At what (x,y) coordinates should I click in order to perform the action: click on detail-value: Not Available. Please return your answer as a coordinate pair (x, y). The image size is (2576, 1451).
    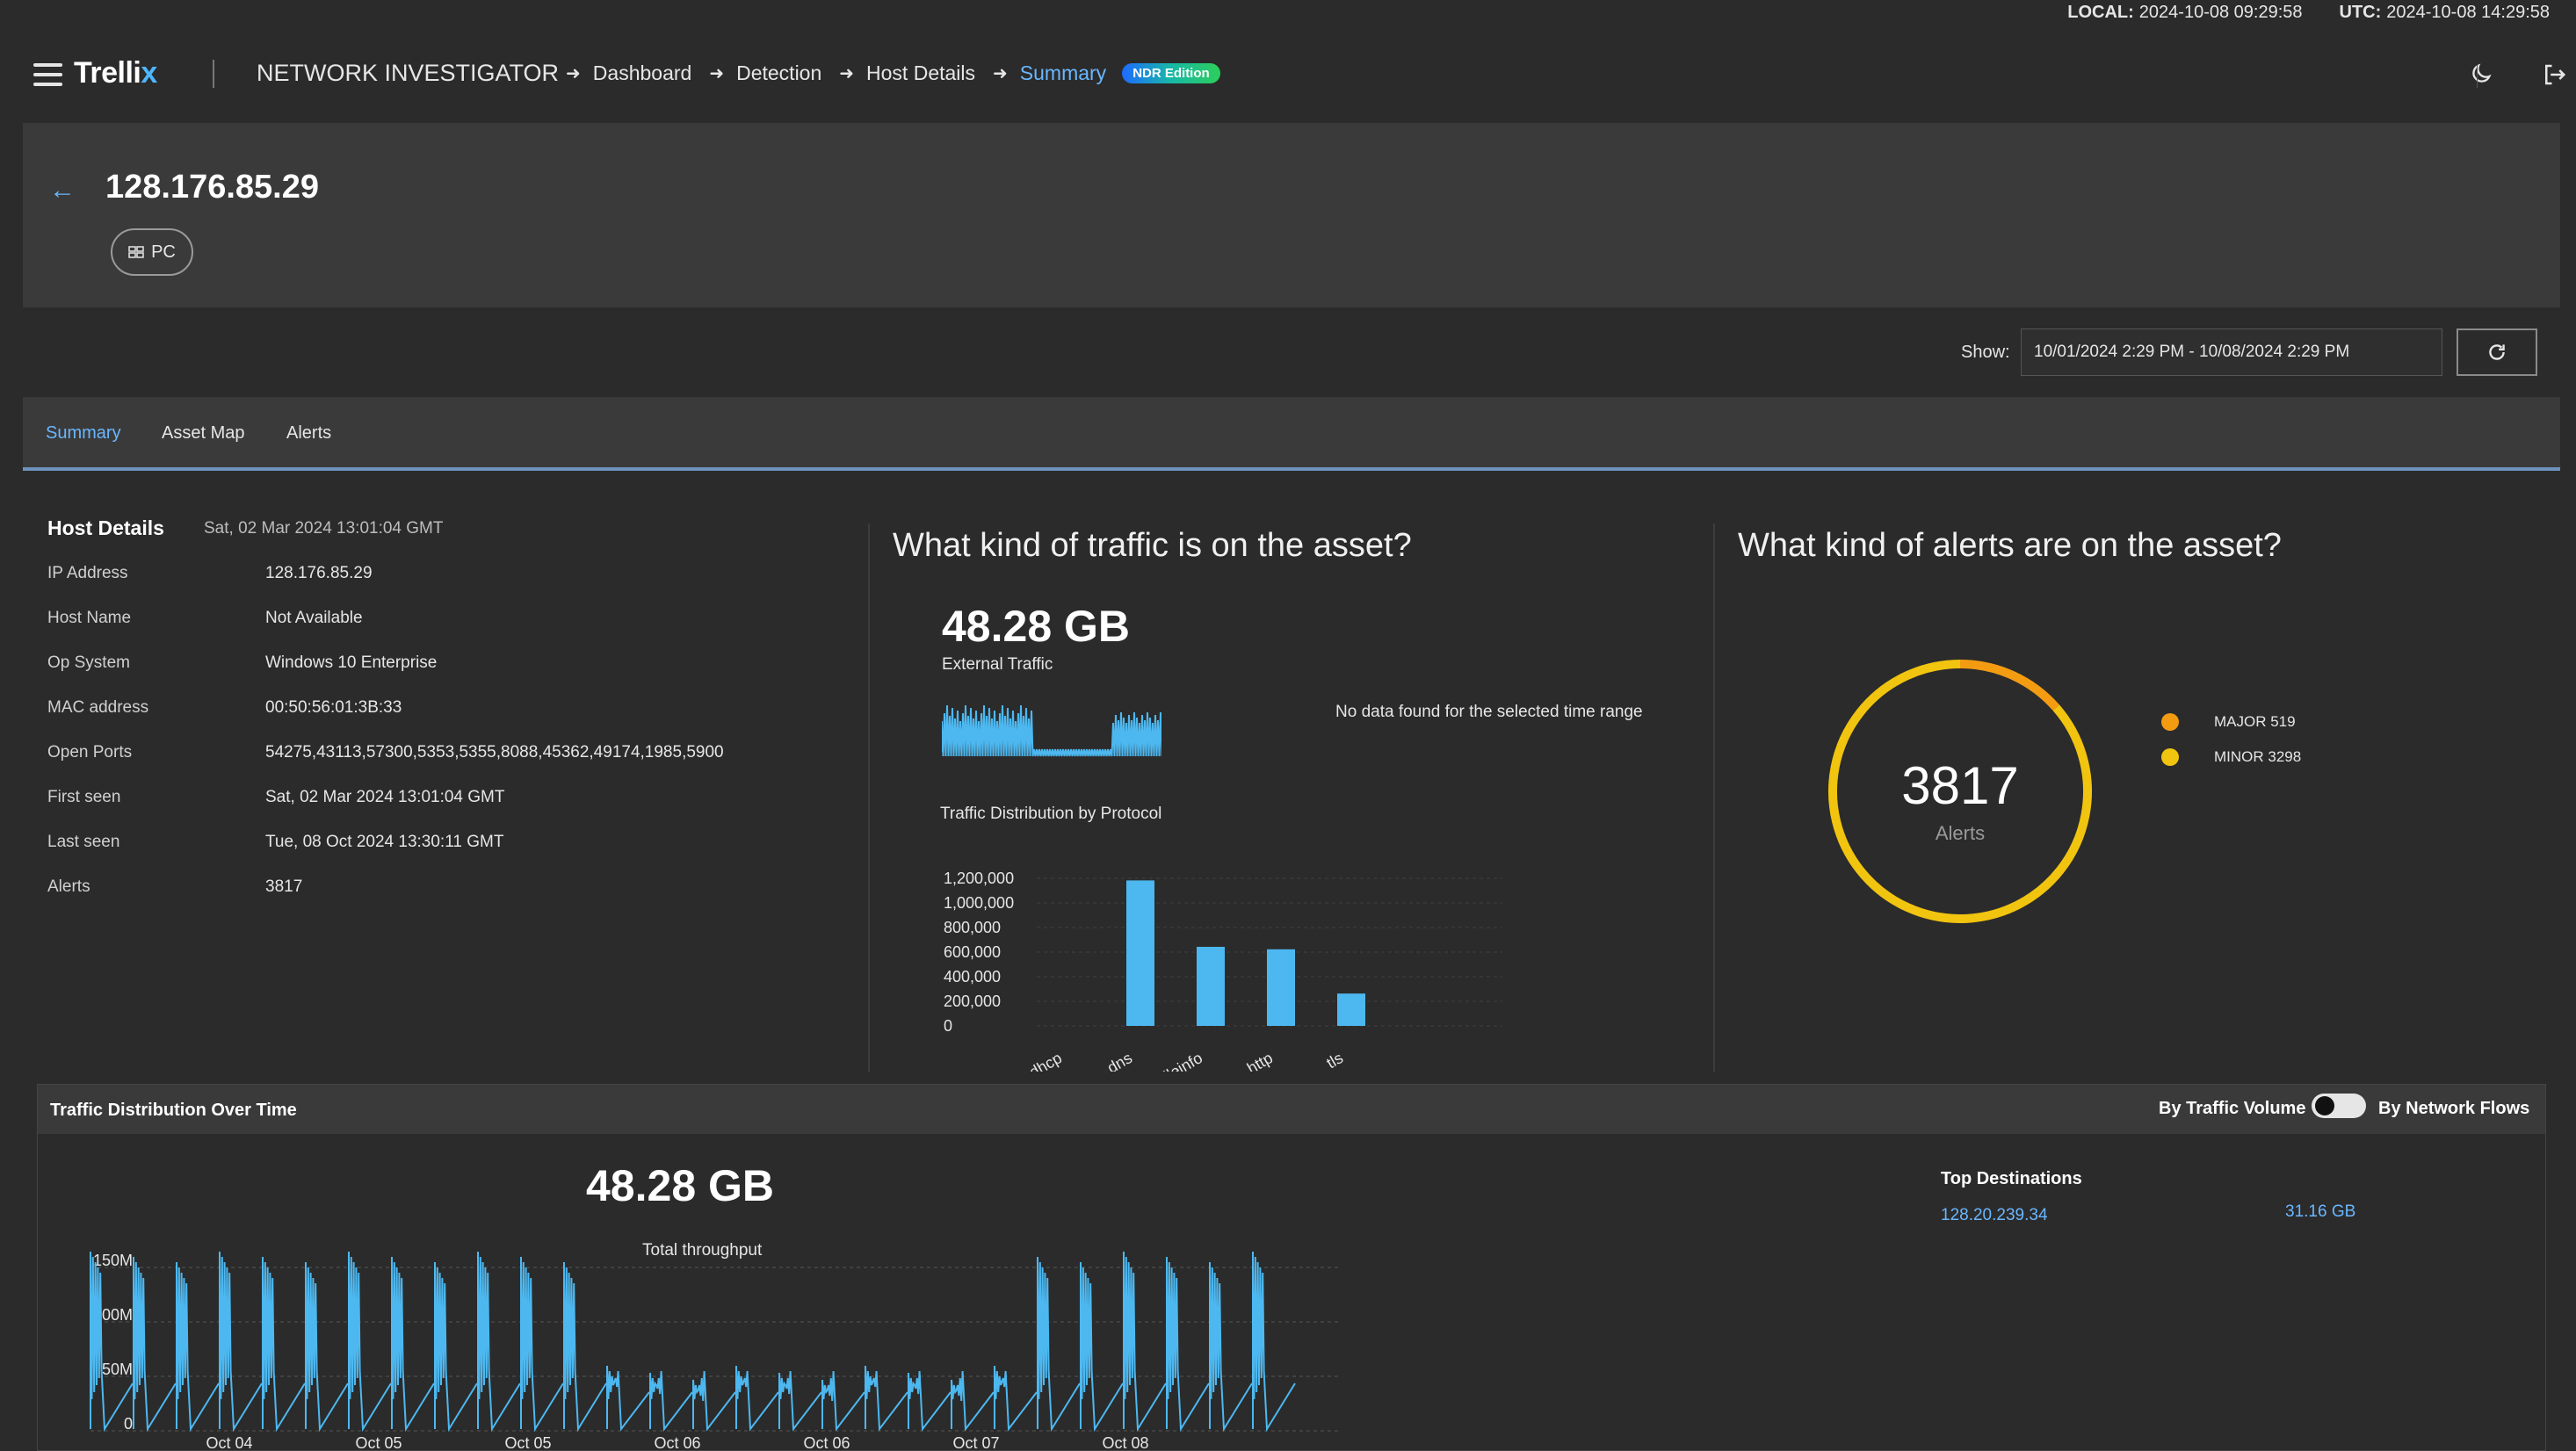
    Looking at the image, I should click on (314, 618).